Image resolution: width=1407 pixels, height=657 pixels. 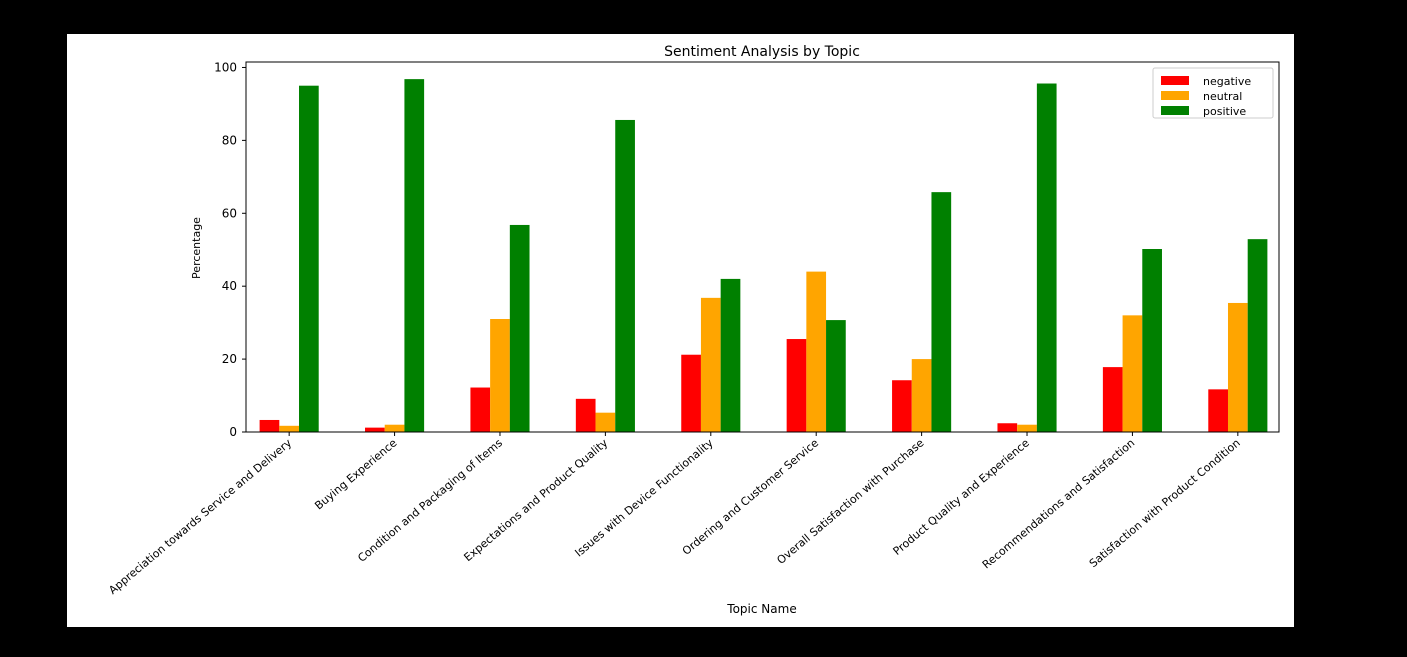 I want to click on legend-swatch-neutral, so click(x=1175, y=95).